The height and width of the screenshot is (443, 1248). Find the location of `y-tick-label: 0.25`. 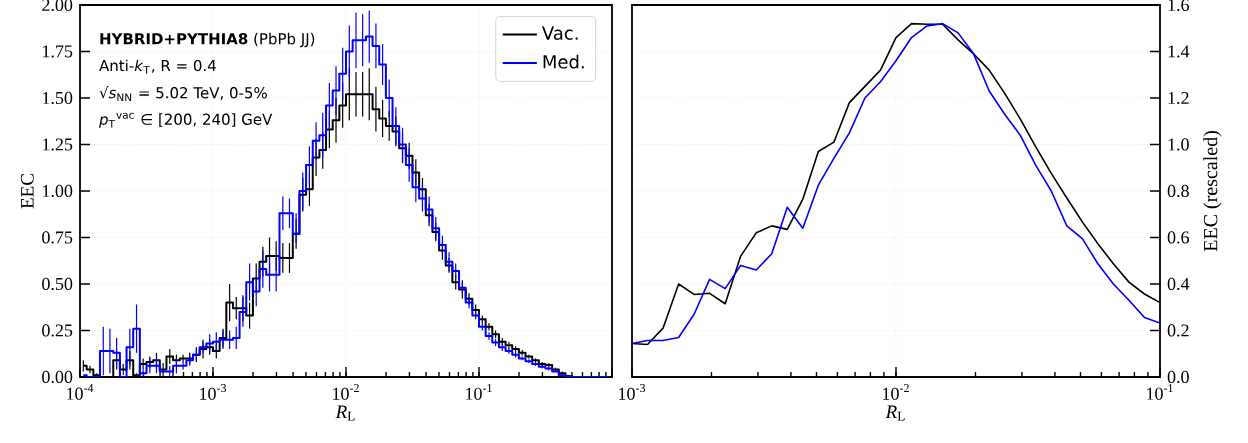

y-tick-label: 0.25 is located at coordinates (57, 330).